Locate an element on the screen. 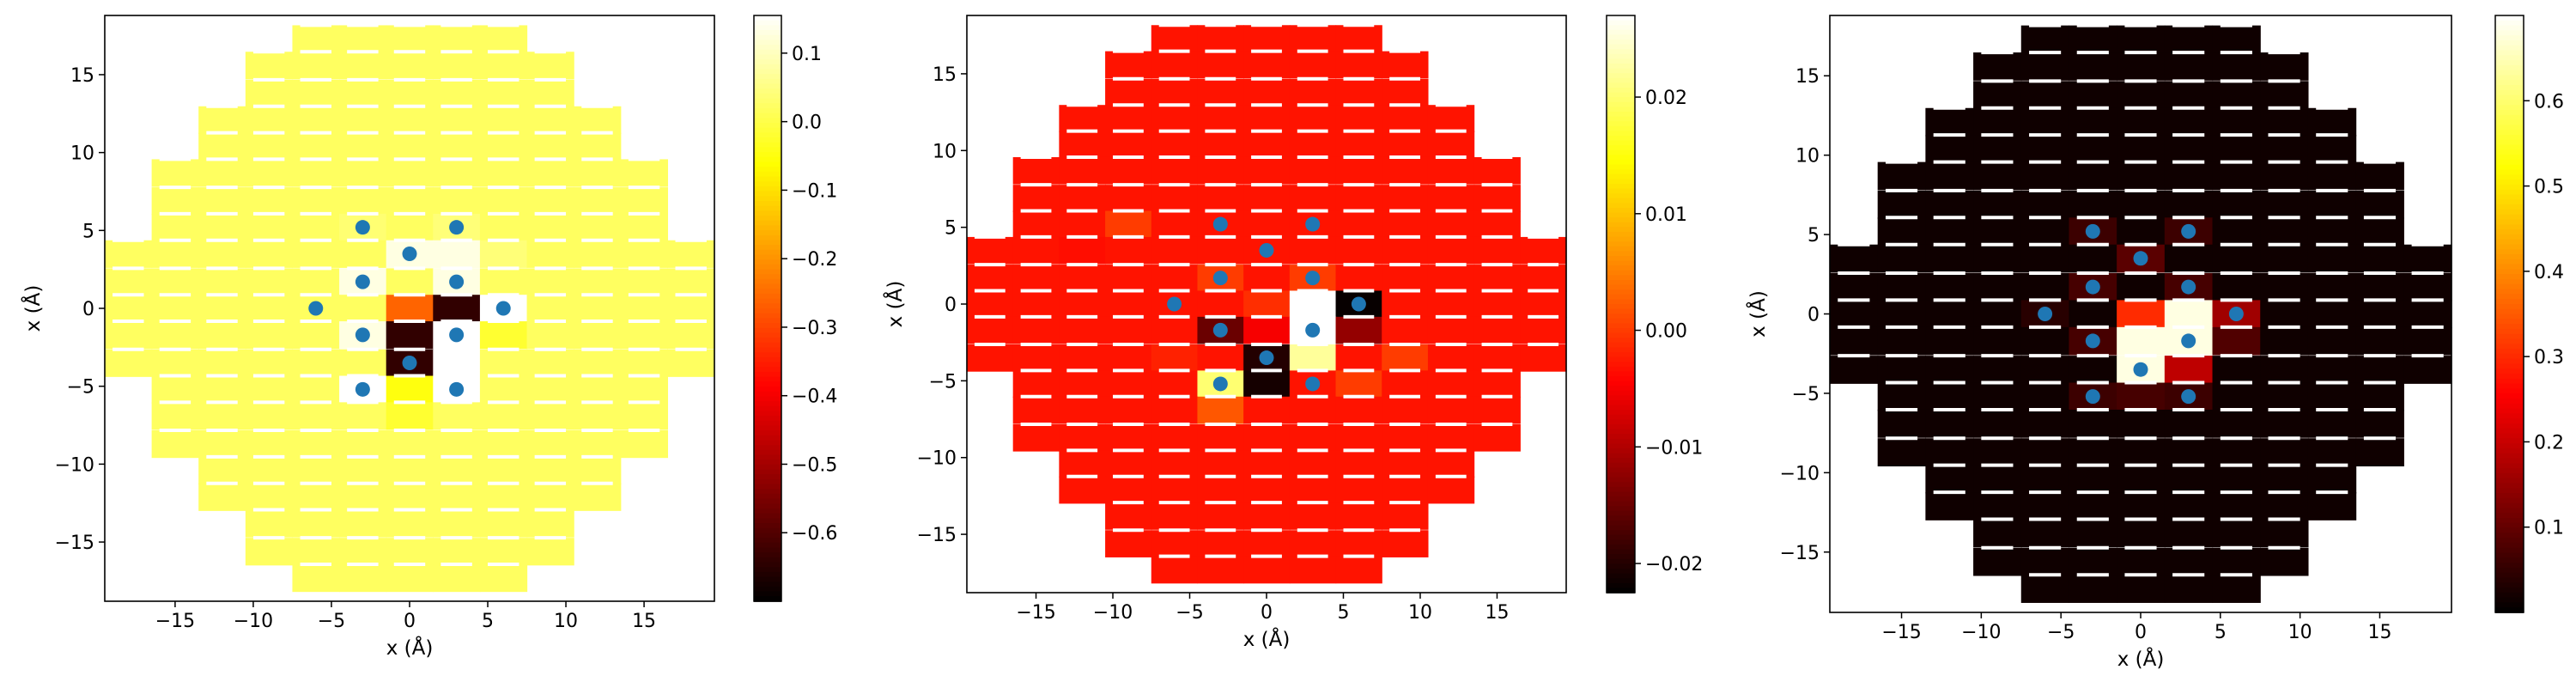  x-tick-label: −15 is located at coordinates (175, 621).